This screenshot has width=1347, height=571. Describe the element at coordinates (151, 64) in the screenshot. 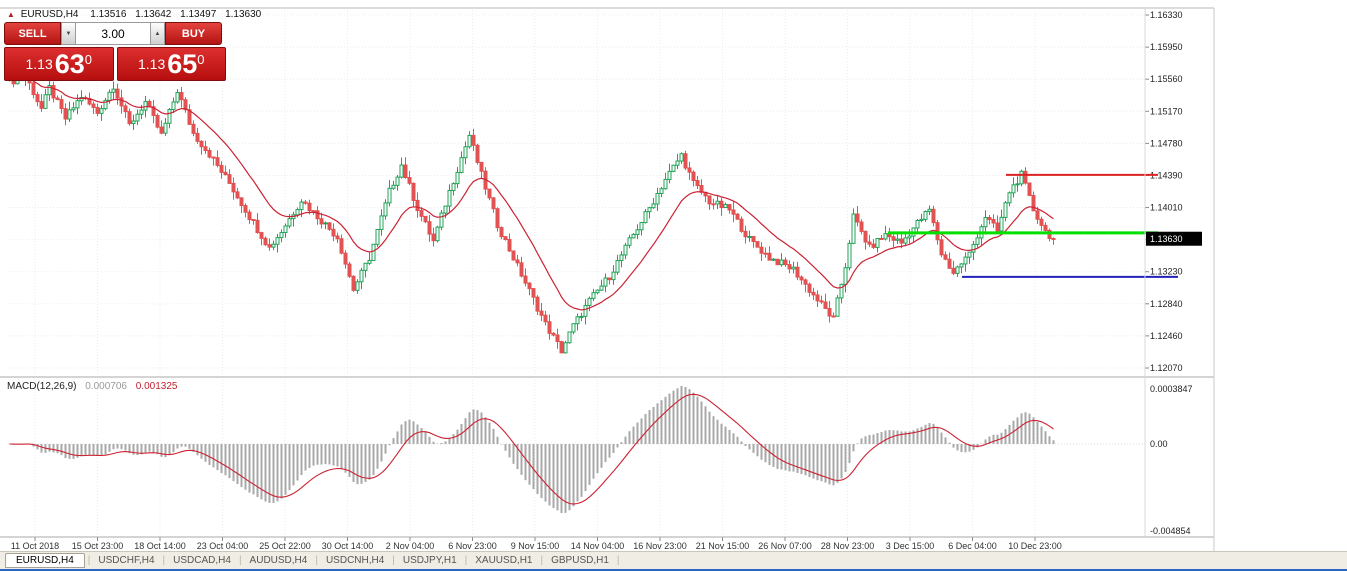

I see `buy-price-prefix: 1.13` at that location.